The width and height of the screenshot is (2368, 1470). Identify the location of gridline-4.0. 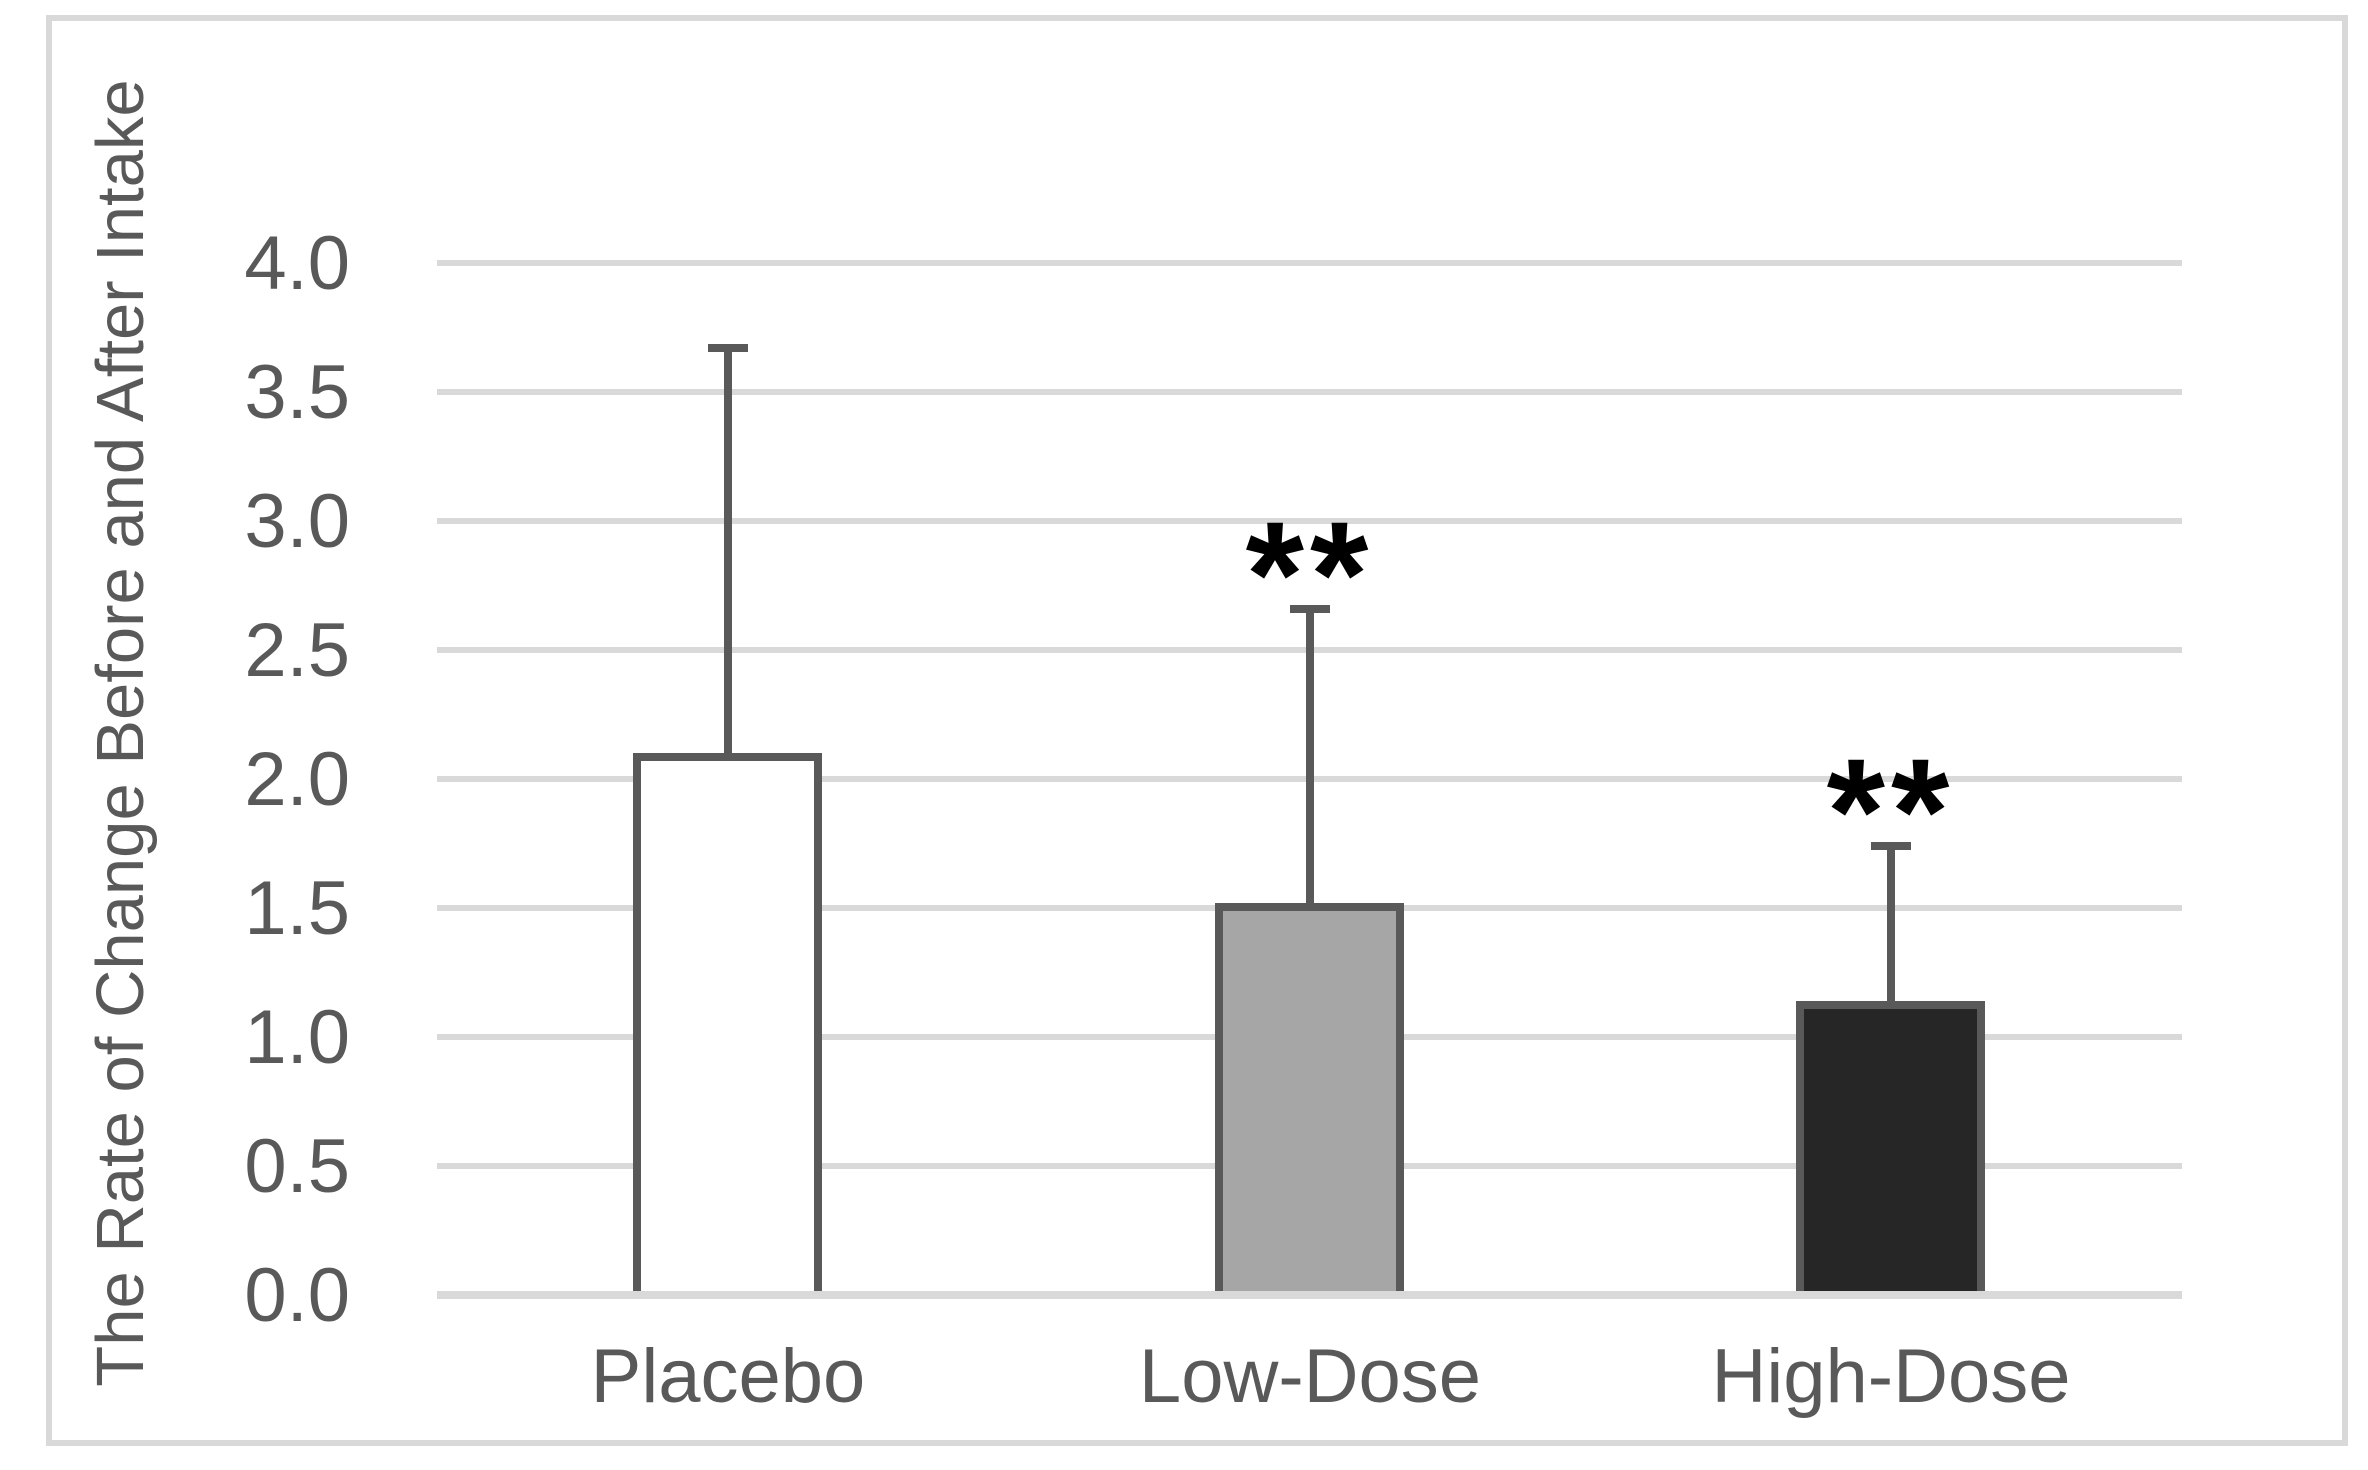
(1309, 263).